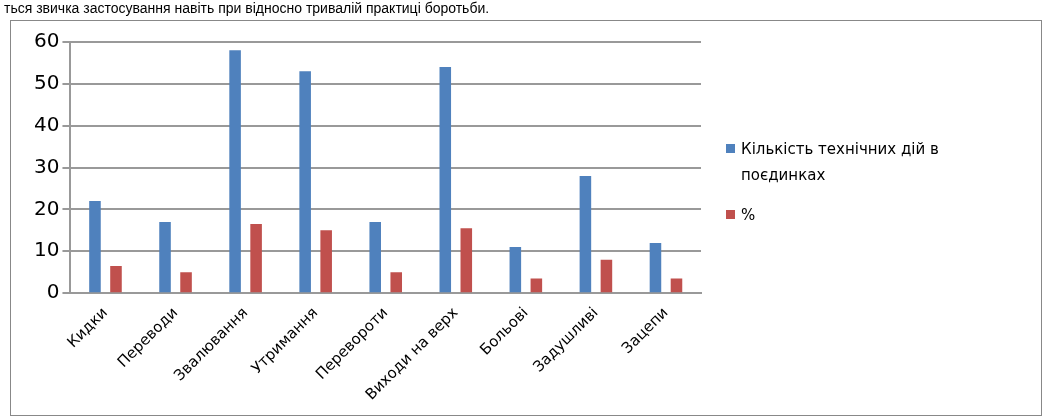 The height and width of the screenshot is (418, 1052). I want to click on text: ться звичка застосування навіть при відносно тривалій практиці боротьби., so click(247, 8).